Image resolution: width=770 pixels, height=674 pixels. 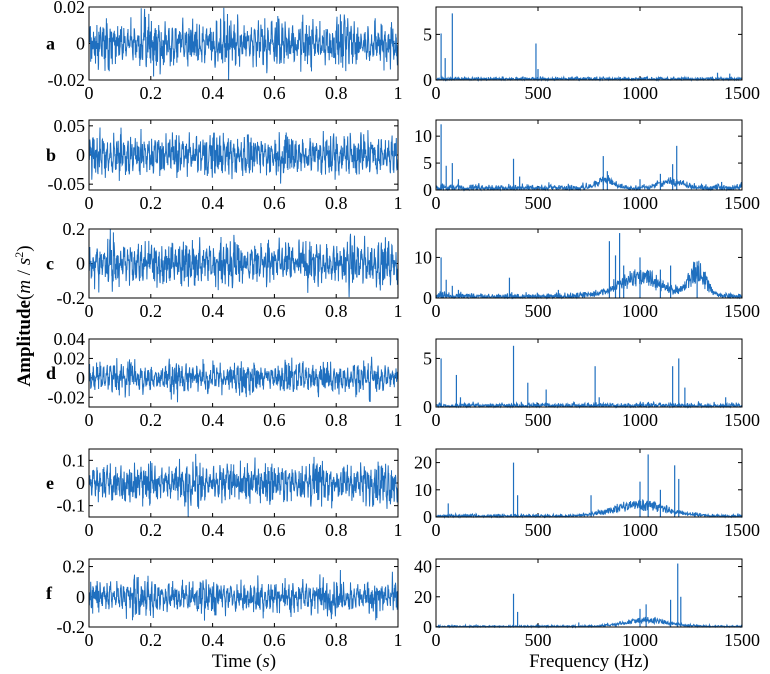 I want to click on time-e-xtick-label: 1, so click(x=398, y=530).